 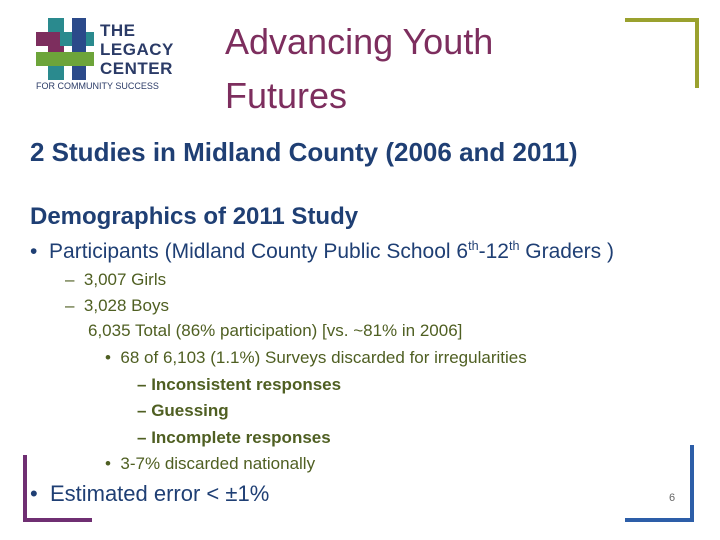 I want to click on sub-bullet: – Inconsistent responses, so click(x=239, y=384).